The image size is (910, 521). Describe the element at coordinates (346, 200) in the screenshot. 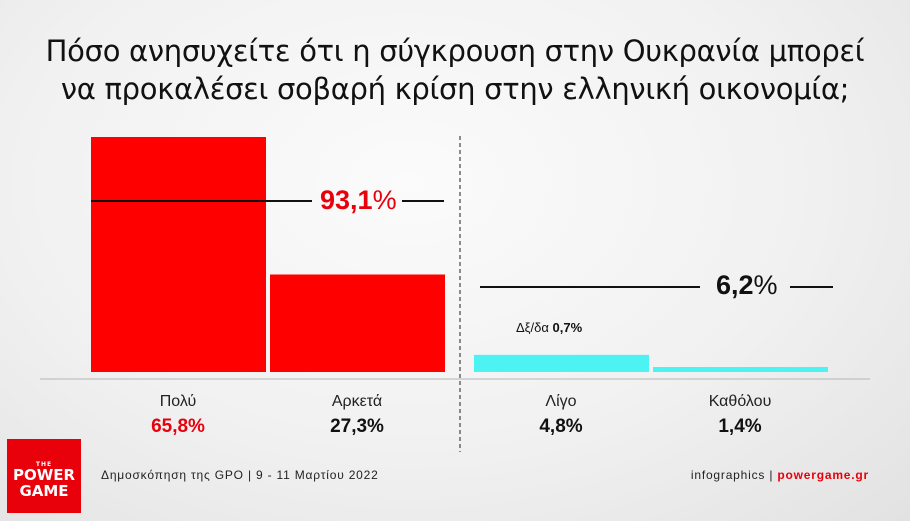

I see `group-total-number: 93,1` at that location.